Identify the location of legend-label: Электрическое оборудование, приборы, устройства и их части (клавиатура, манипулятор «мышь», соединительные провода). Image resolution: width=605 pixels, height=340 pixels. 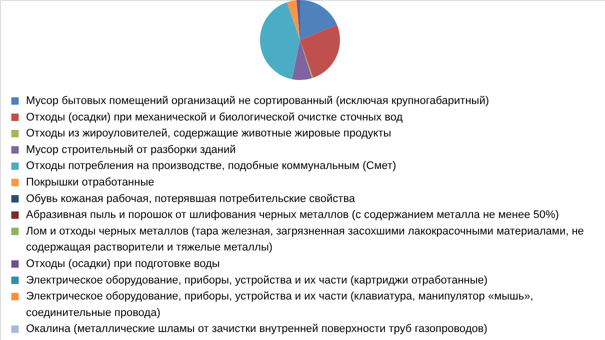
(280, 304).